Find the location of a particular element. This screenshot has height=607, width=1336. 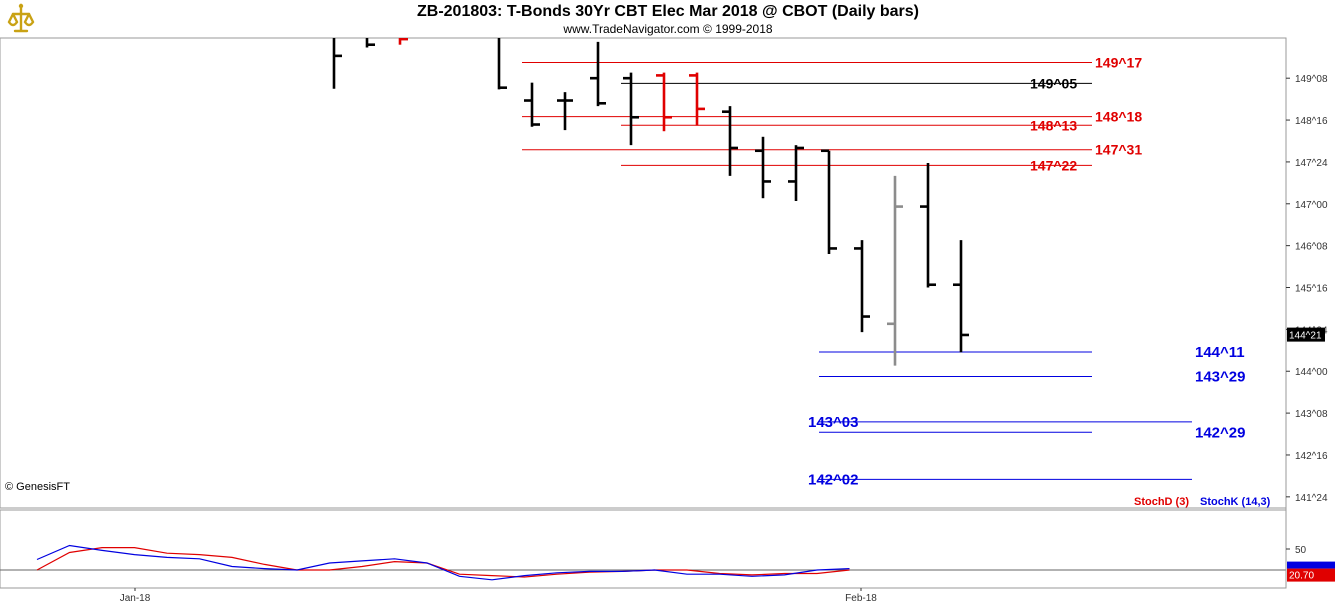

price-tick-label: 147^00 is located at coordinates (1311, 205).